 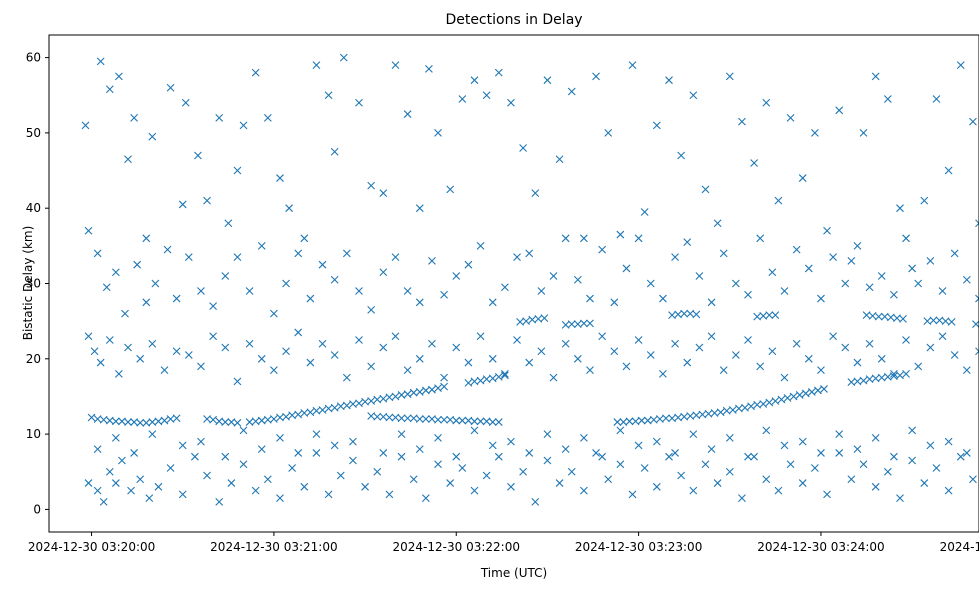 What do you see at coordinates (33, 284) in the screenshot?
I see `y-tick-label: 30` at bounding box center [33, 284].